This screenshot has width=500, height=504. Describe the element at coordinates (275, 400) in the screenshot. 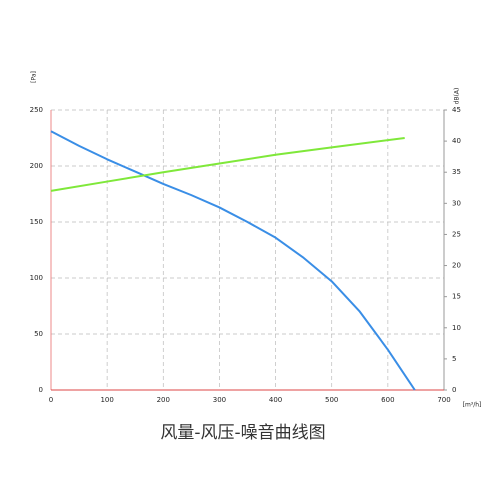

I see `x-tick-label: 400` at that location.